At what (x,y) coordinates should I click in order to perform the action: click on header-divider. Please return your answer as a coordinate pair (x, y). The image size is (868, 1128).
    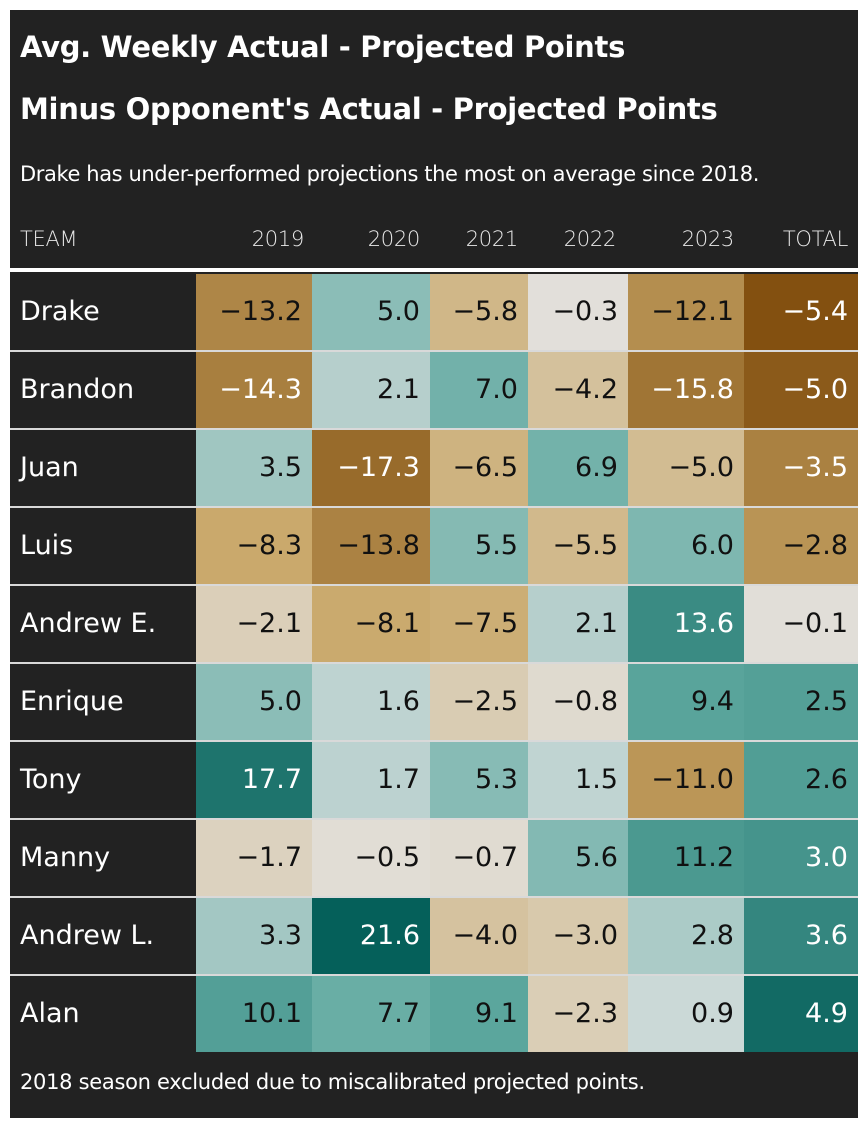
    Looking at the image, I should click on (434, 270).